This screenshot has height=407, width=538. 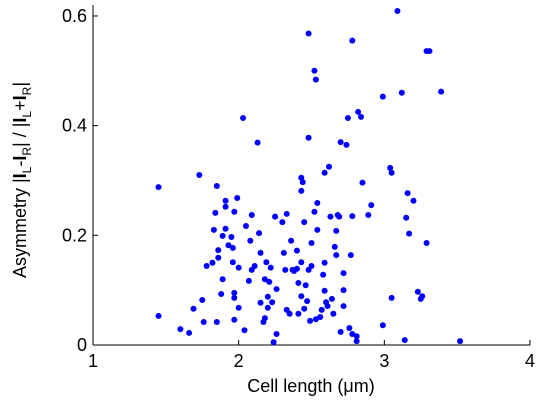 I want to click on y-tick-label: 0.6, so click(x=74, y=16).